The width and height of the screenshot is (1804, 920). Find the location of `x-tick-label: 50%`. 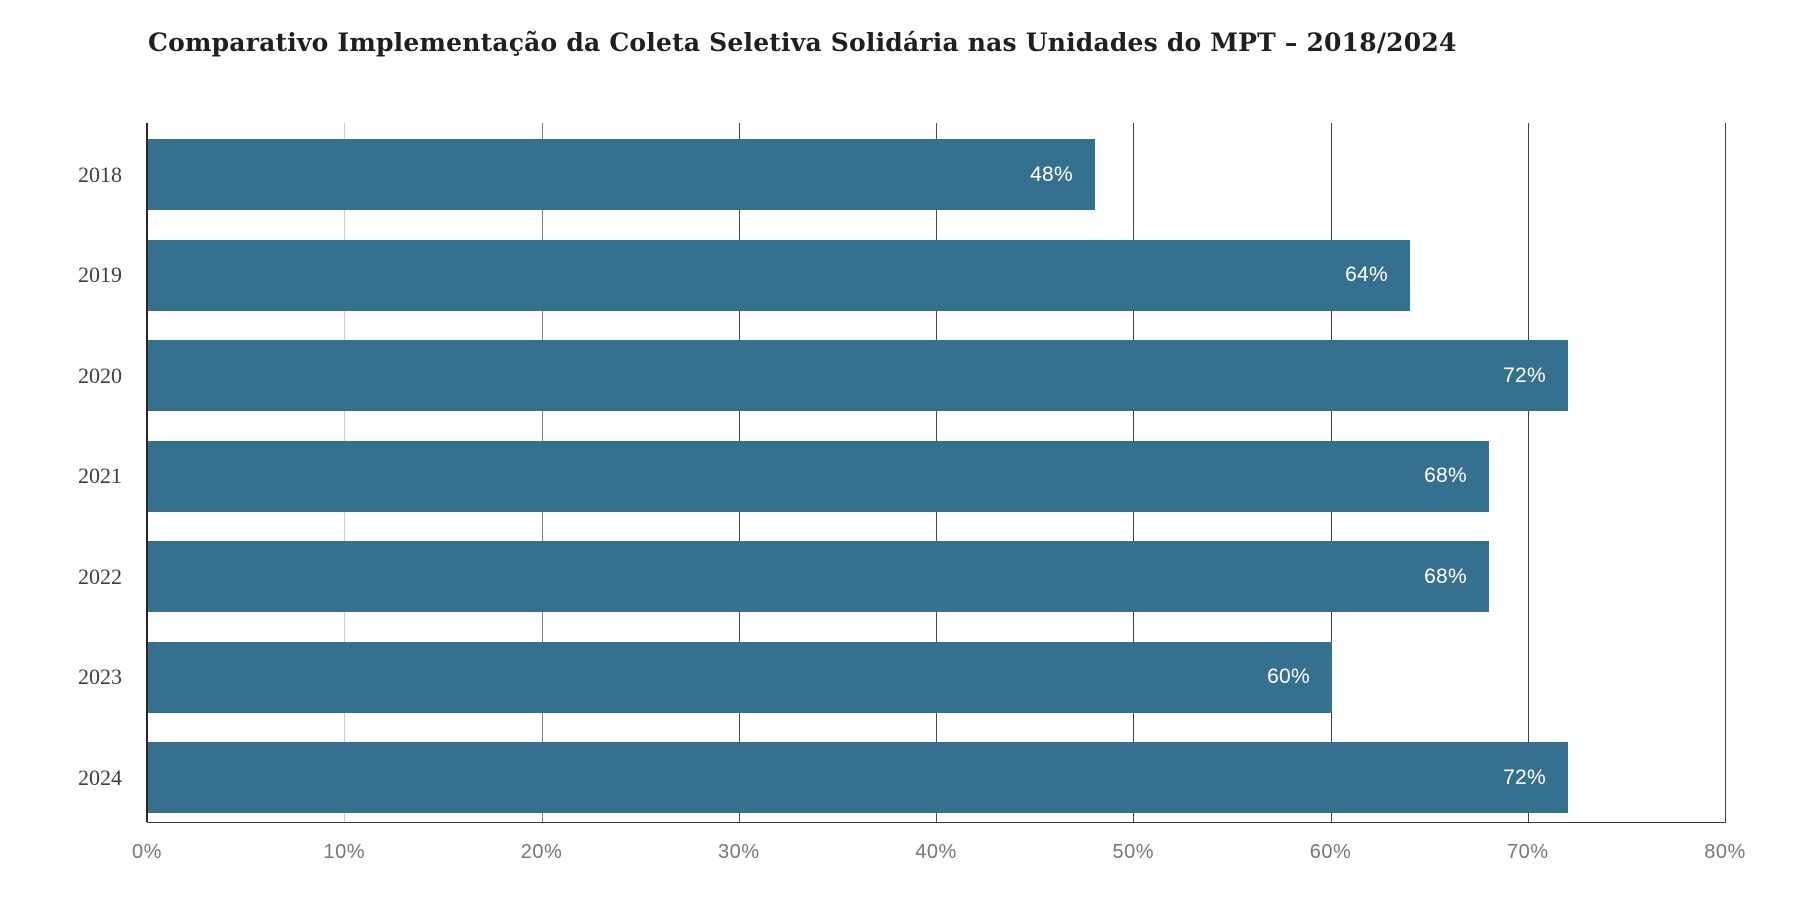

x-tick-label: 50% is located at coordinates (1133, 852).